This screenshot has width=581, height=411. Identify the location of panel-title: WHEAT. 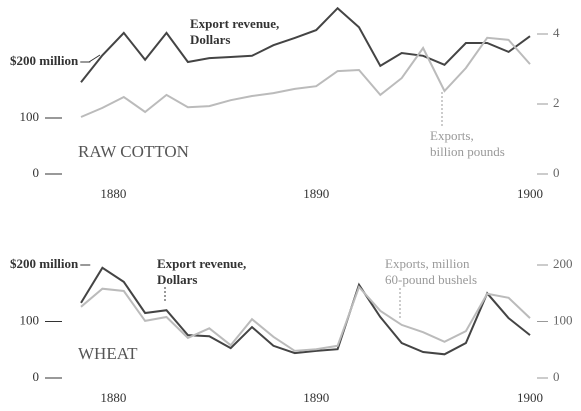
(108, 353).